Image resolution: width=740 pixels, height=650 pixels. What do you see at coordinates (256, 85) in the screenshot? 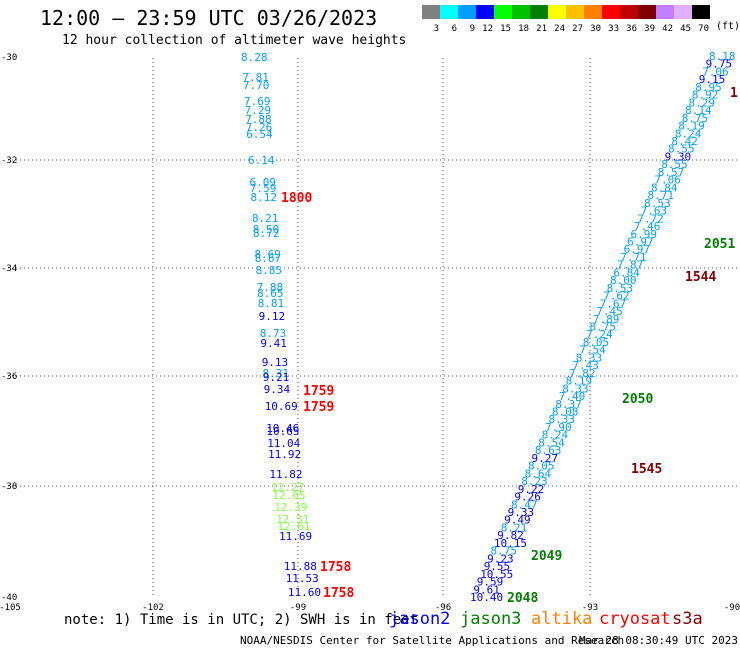
I see `swh-label: 7.70` at bounding box center [256, 85].